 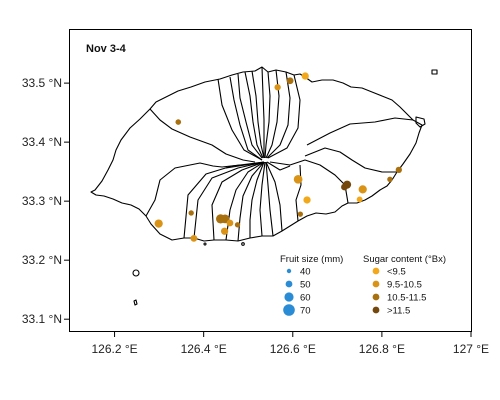 I want to click on y-tick-label: 33.4 °N, so click(x=42, y=142).